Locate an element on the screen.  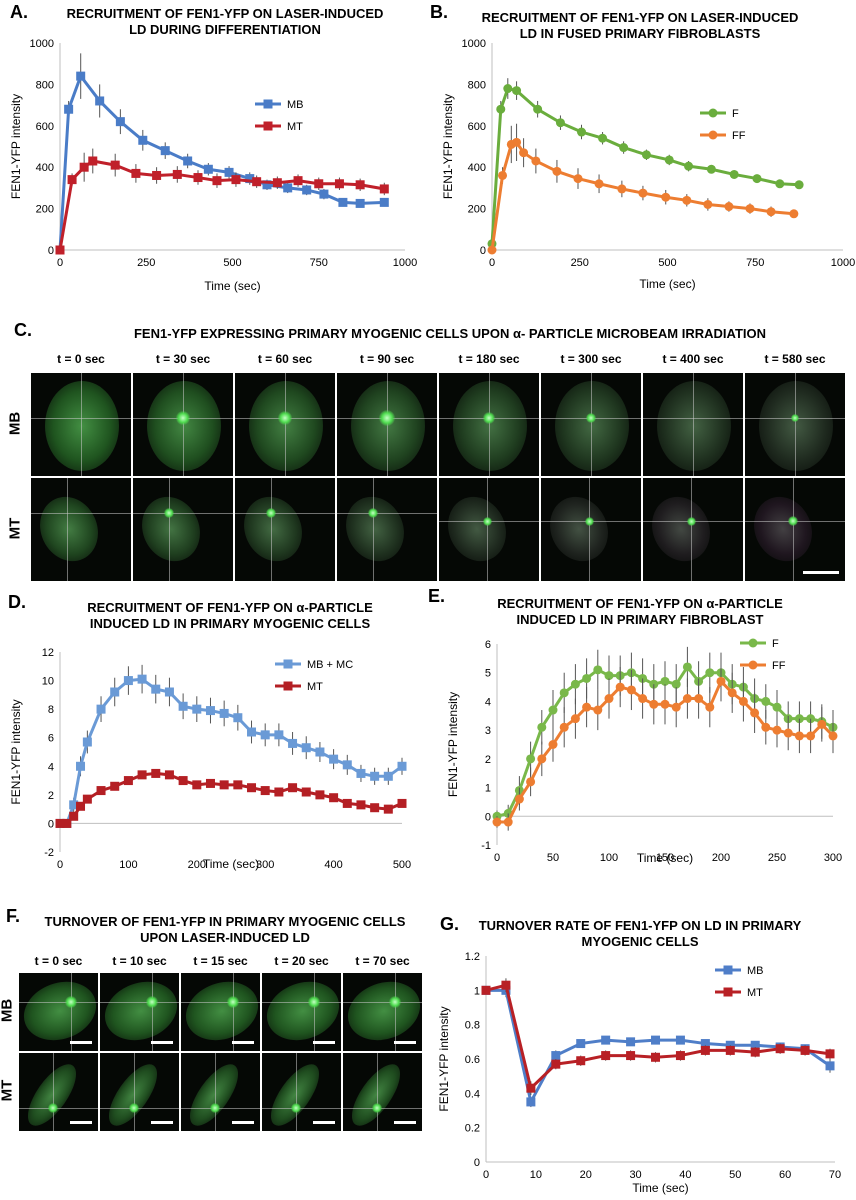
y-tick-label: 5 is located at coordinates (488, 674).